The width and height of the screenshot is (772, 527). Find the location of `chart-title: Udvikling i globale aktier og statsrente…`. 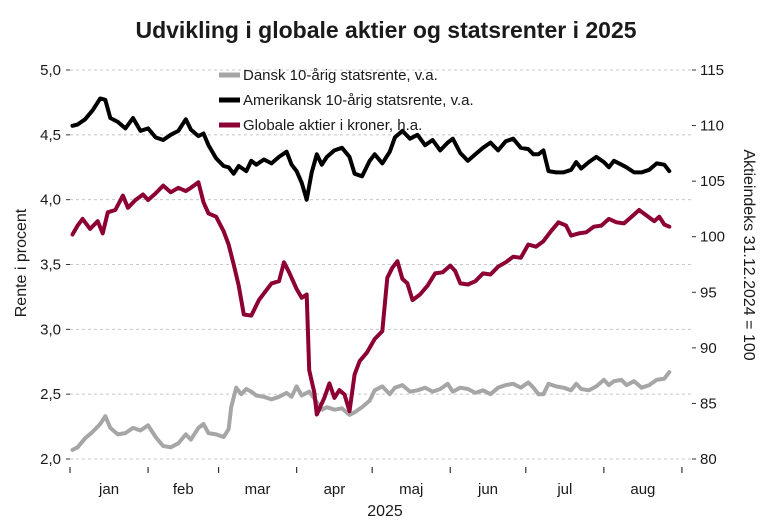

chart-title: Udvikling i globale aktier og statsrente… is located at coordinates (385, 30).